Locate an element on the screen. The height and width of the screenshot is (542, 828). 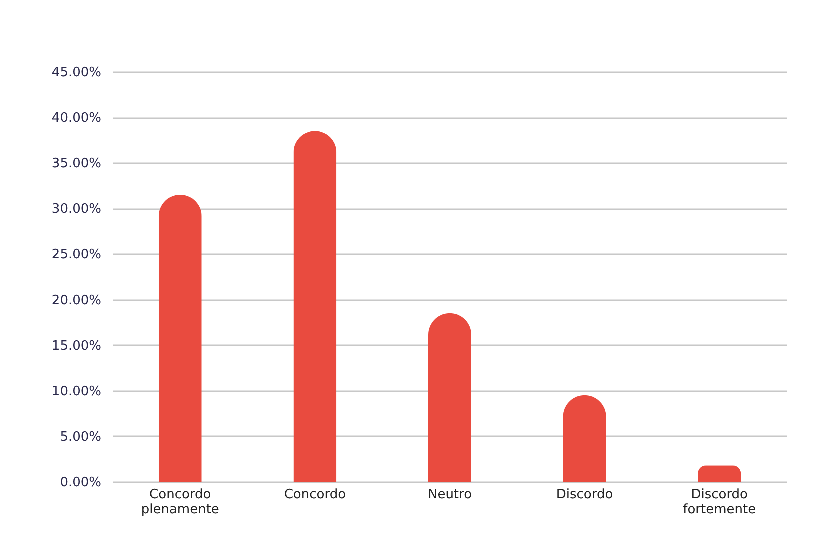
x-tick-label: Discordo is located at coordinates (585, 495).